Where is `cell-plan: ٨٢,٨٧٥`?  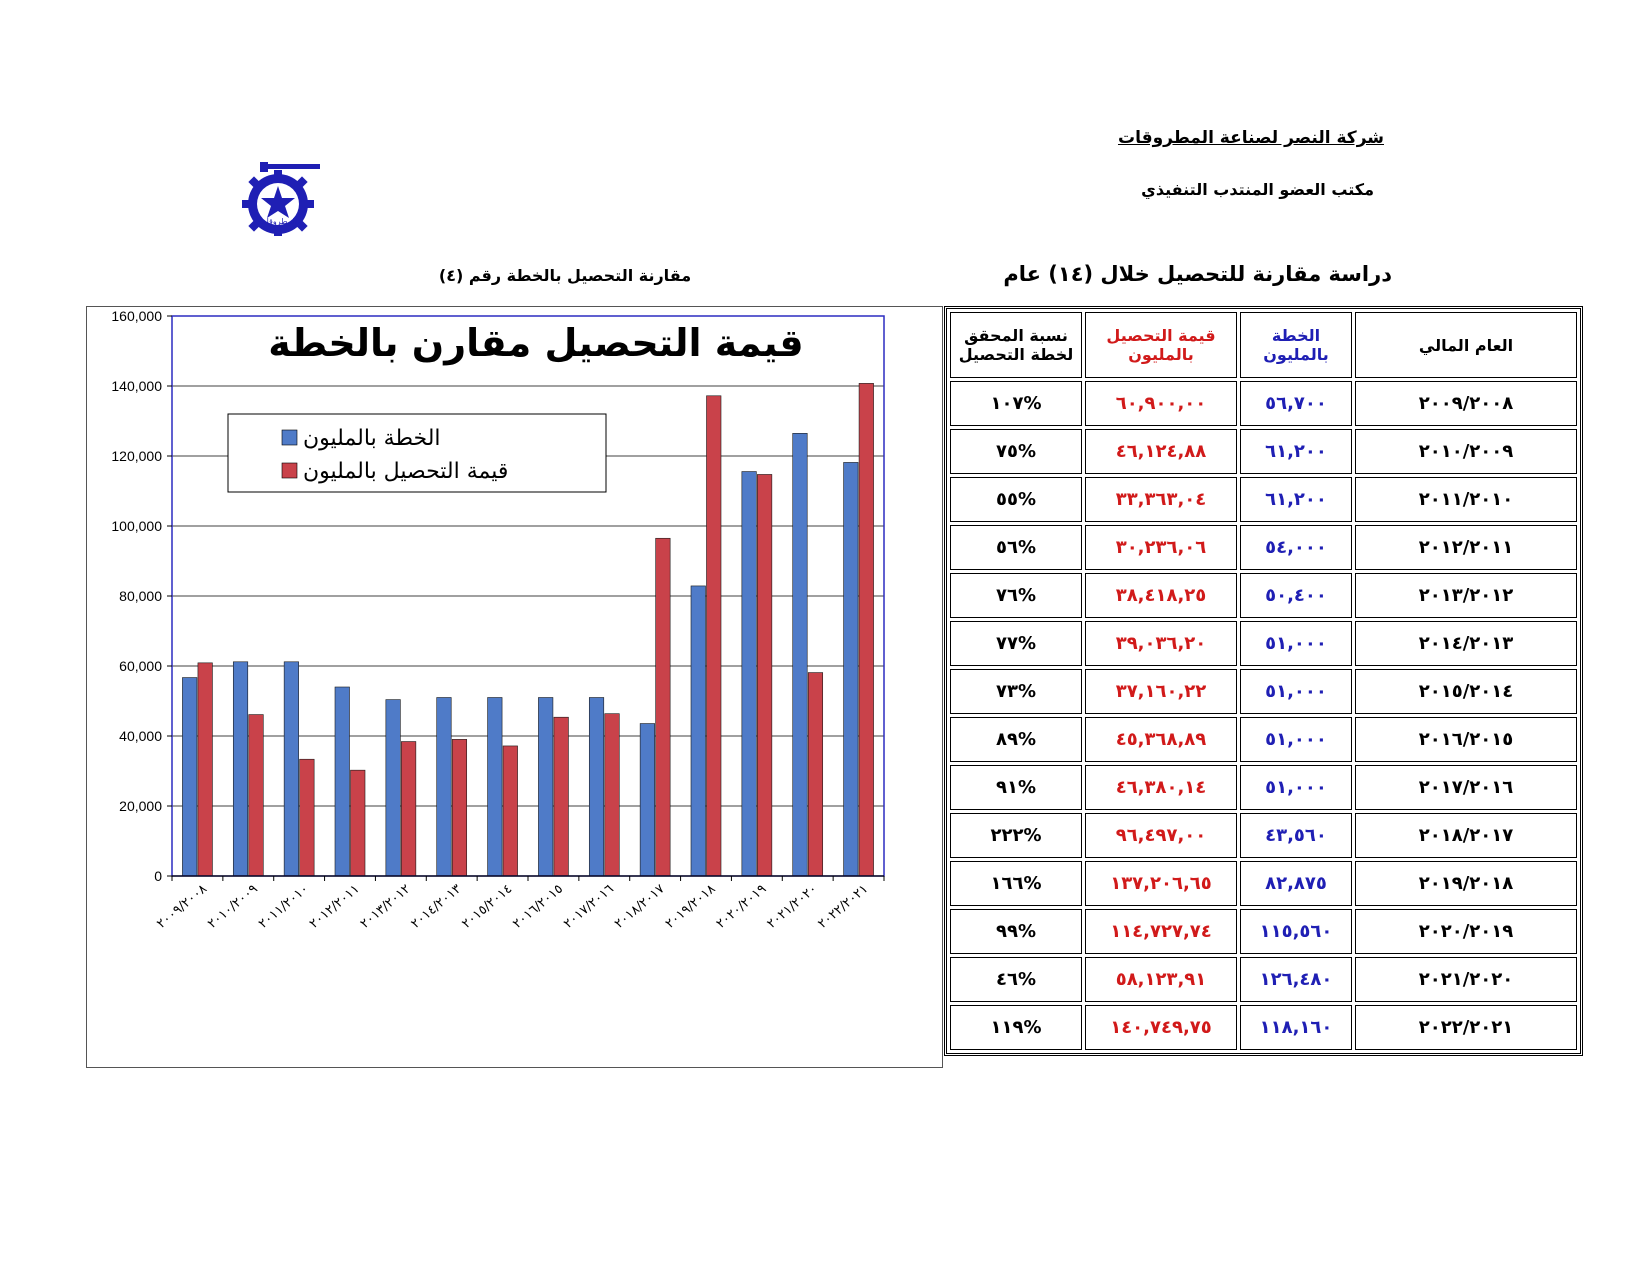
cell-plan: ٨٢,٨٧٥ is located at coordinates (1296, 883).